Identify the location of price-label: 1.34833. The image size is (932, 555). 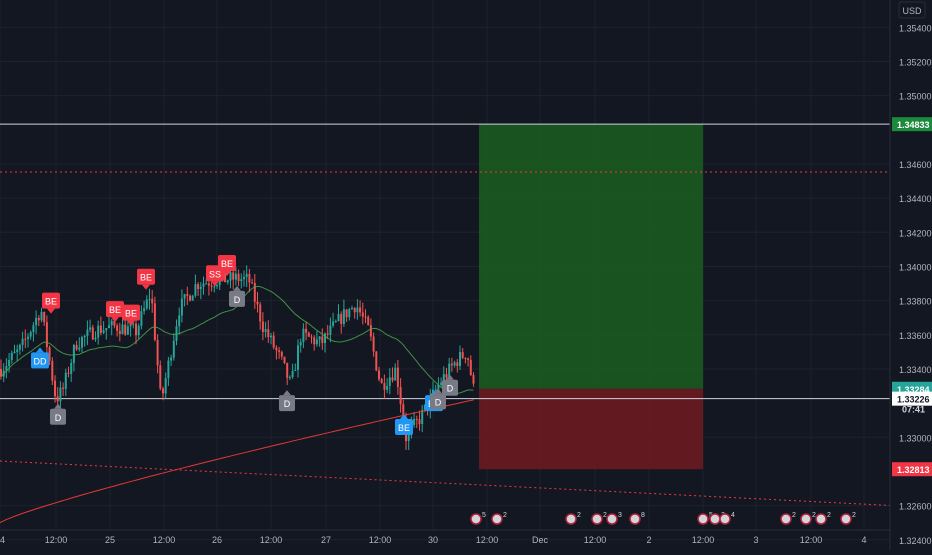
(913, 125).